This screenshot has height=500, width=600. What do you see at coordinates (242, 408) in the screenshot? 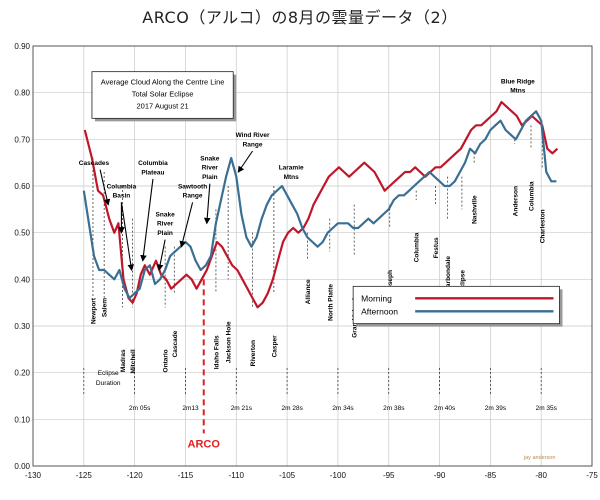
I see `duration-label: 2m 21s` at bounding box center [242, 408].